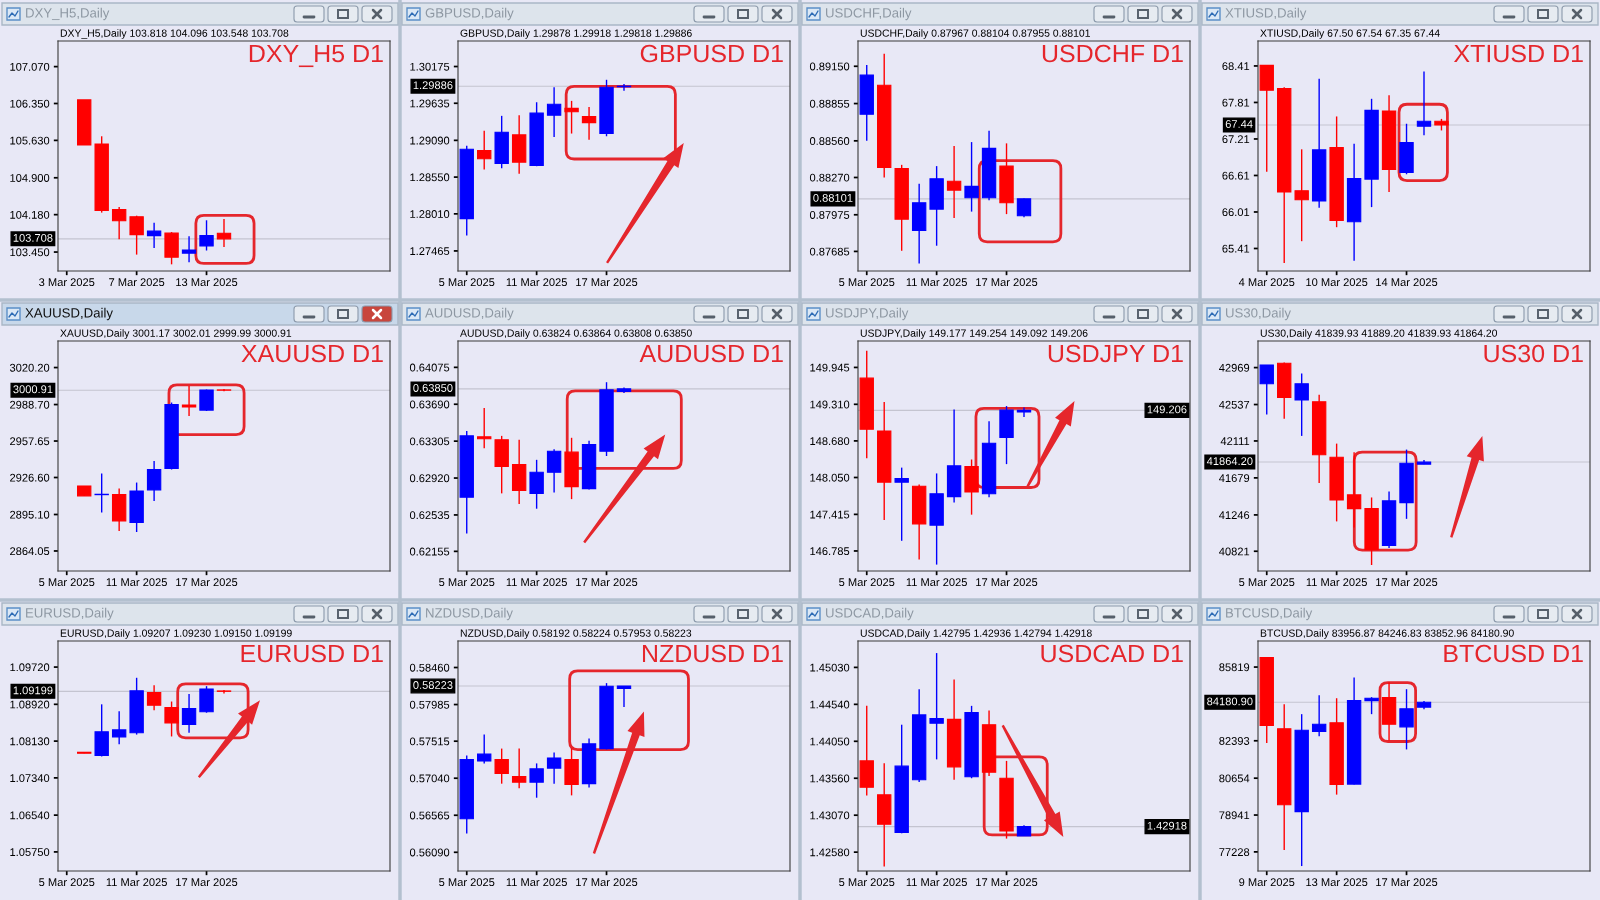 The width and height of the screenshot is (1600, 900). Describe the element at coordinates (833, 197) in the screenshot. I see `ref-line-label: 0.88101` at that location.